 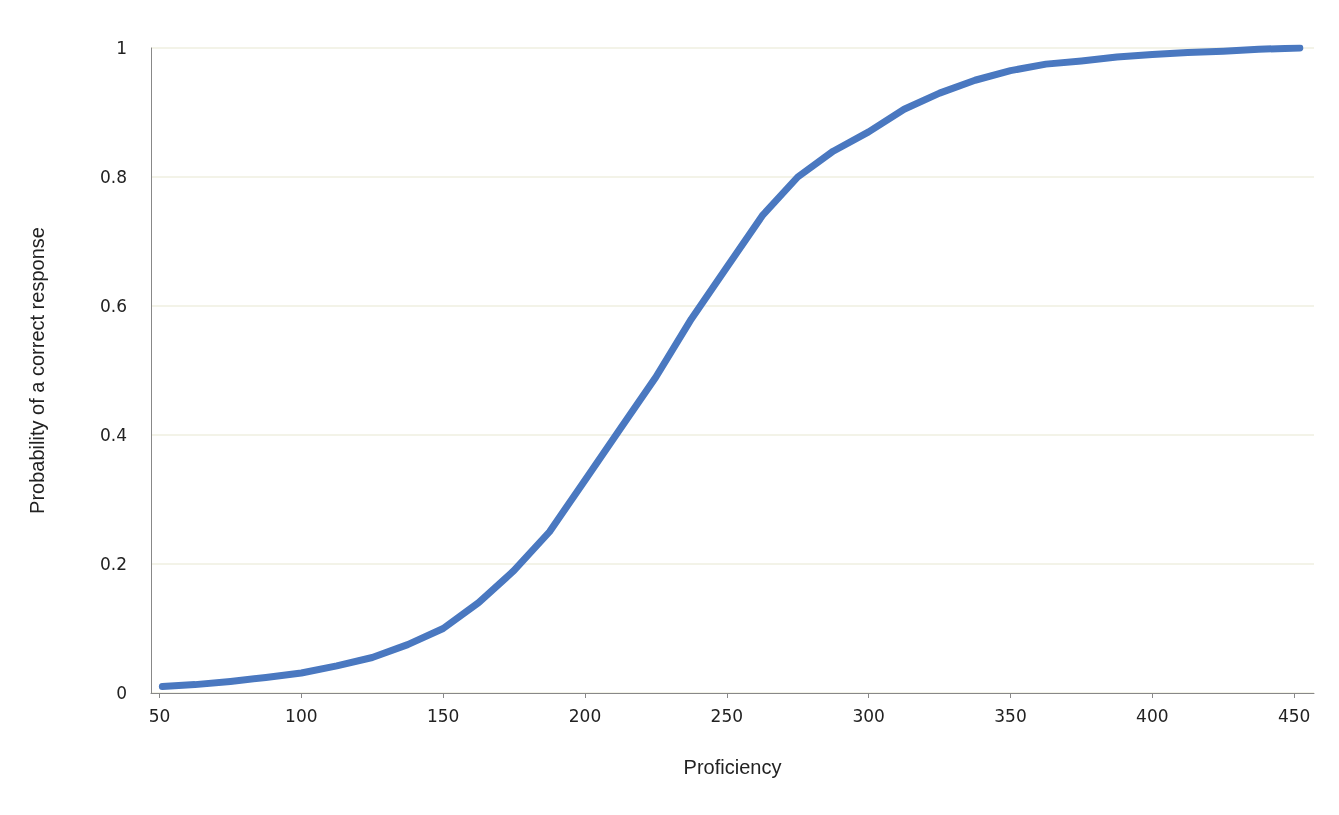 What do you see at coordinates (113, 564) in the screenshot?
I see `y-tick-label: 0.2` at bounding box center [113, 564].